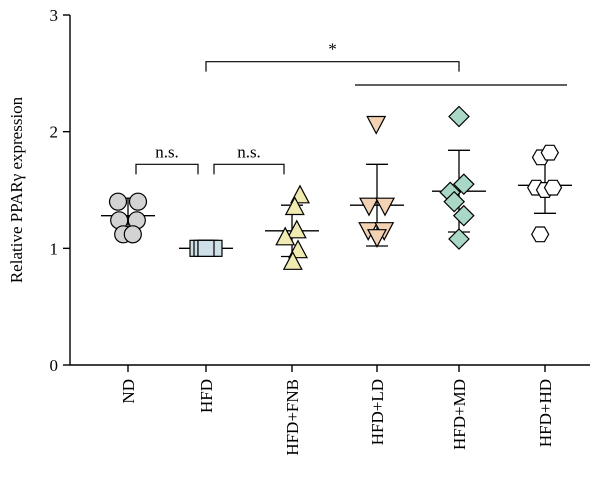 The image size is (600, 497). What do you see at coordinates (292, 417) in the screenshot?
I see `x-category-label: HFD+FNB` at bounding box center [292, 417].